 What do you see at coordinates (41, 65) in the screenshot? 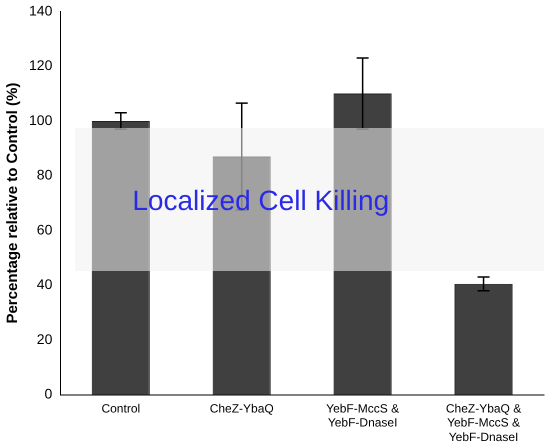
I see `y-tick-label: 120` at bounding box center [41, 65].